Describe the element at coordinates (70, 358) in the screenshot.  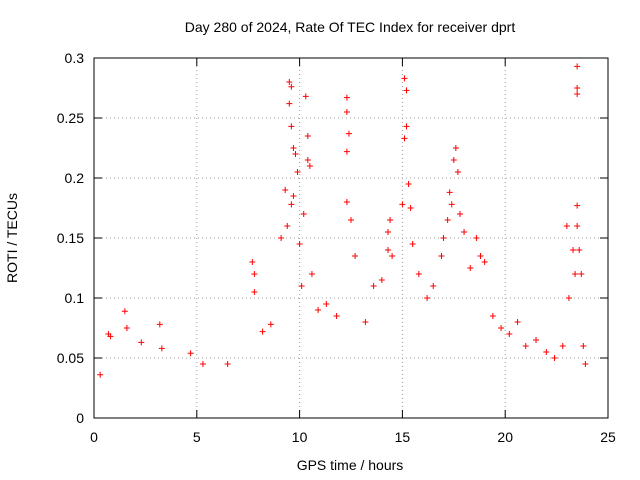
I see `y-tick-label: 0.05` at that location.